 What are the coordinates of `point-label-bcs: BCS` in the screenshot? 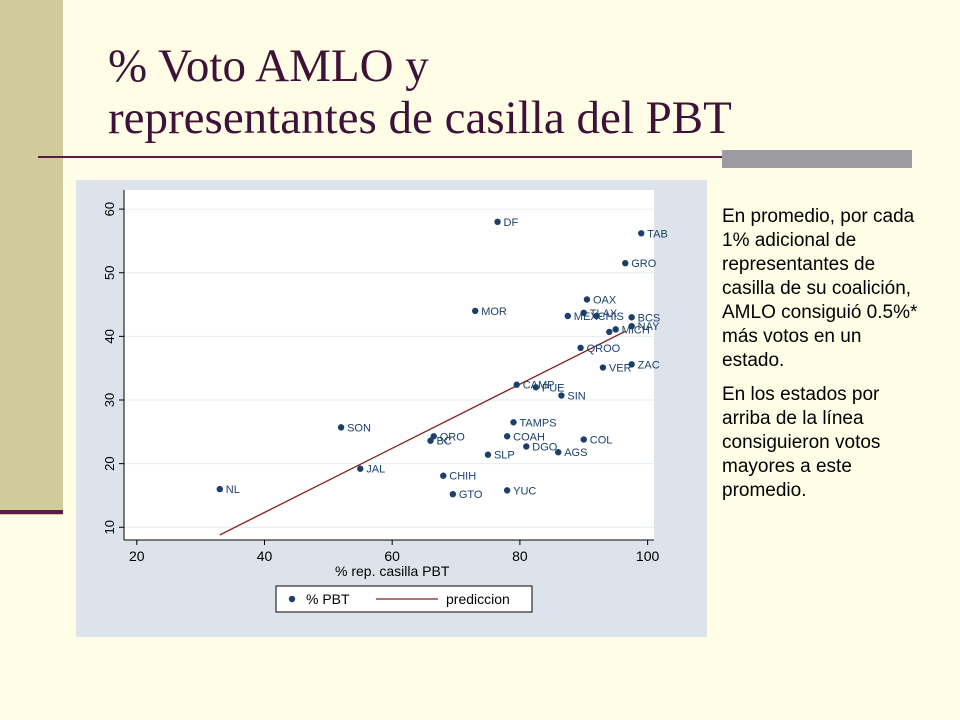 It's located at (649, 318).